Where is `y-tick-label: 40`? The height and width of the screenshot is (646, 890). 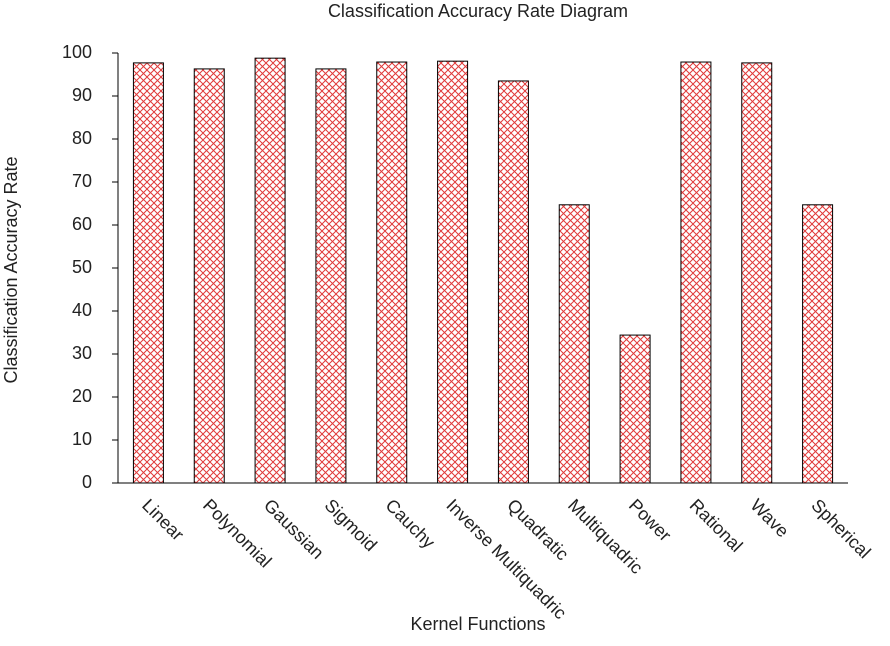
y-tick-label: 40 is located at coordinates (82, 310).